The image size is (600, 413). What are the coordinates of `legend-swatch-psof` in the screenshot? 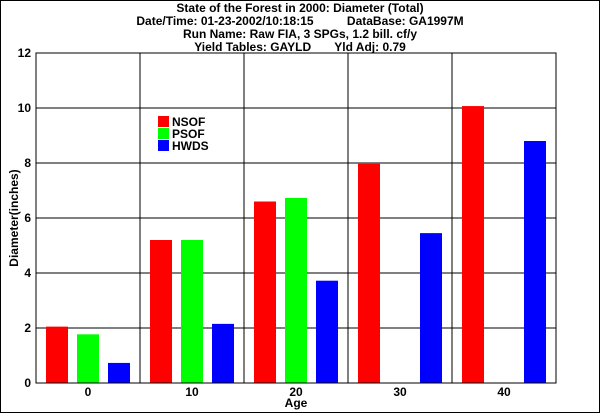 It's located at (163, 133).